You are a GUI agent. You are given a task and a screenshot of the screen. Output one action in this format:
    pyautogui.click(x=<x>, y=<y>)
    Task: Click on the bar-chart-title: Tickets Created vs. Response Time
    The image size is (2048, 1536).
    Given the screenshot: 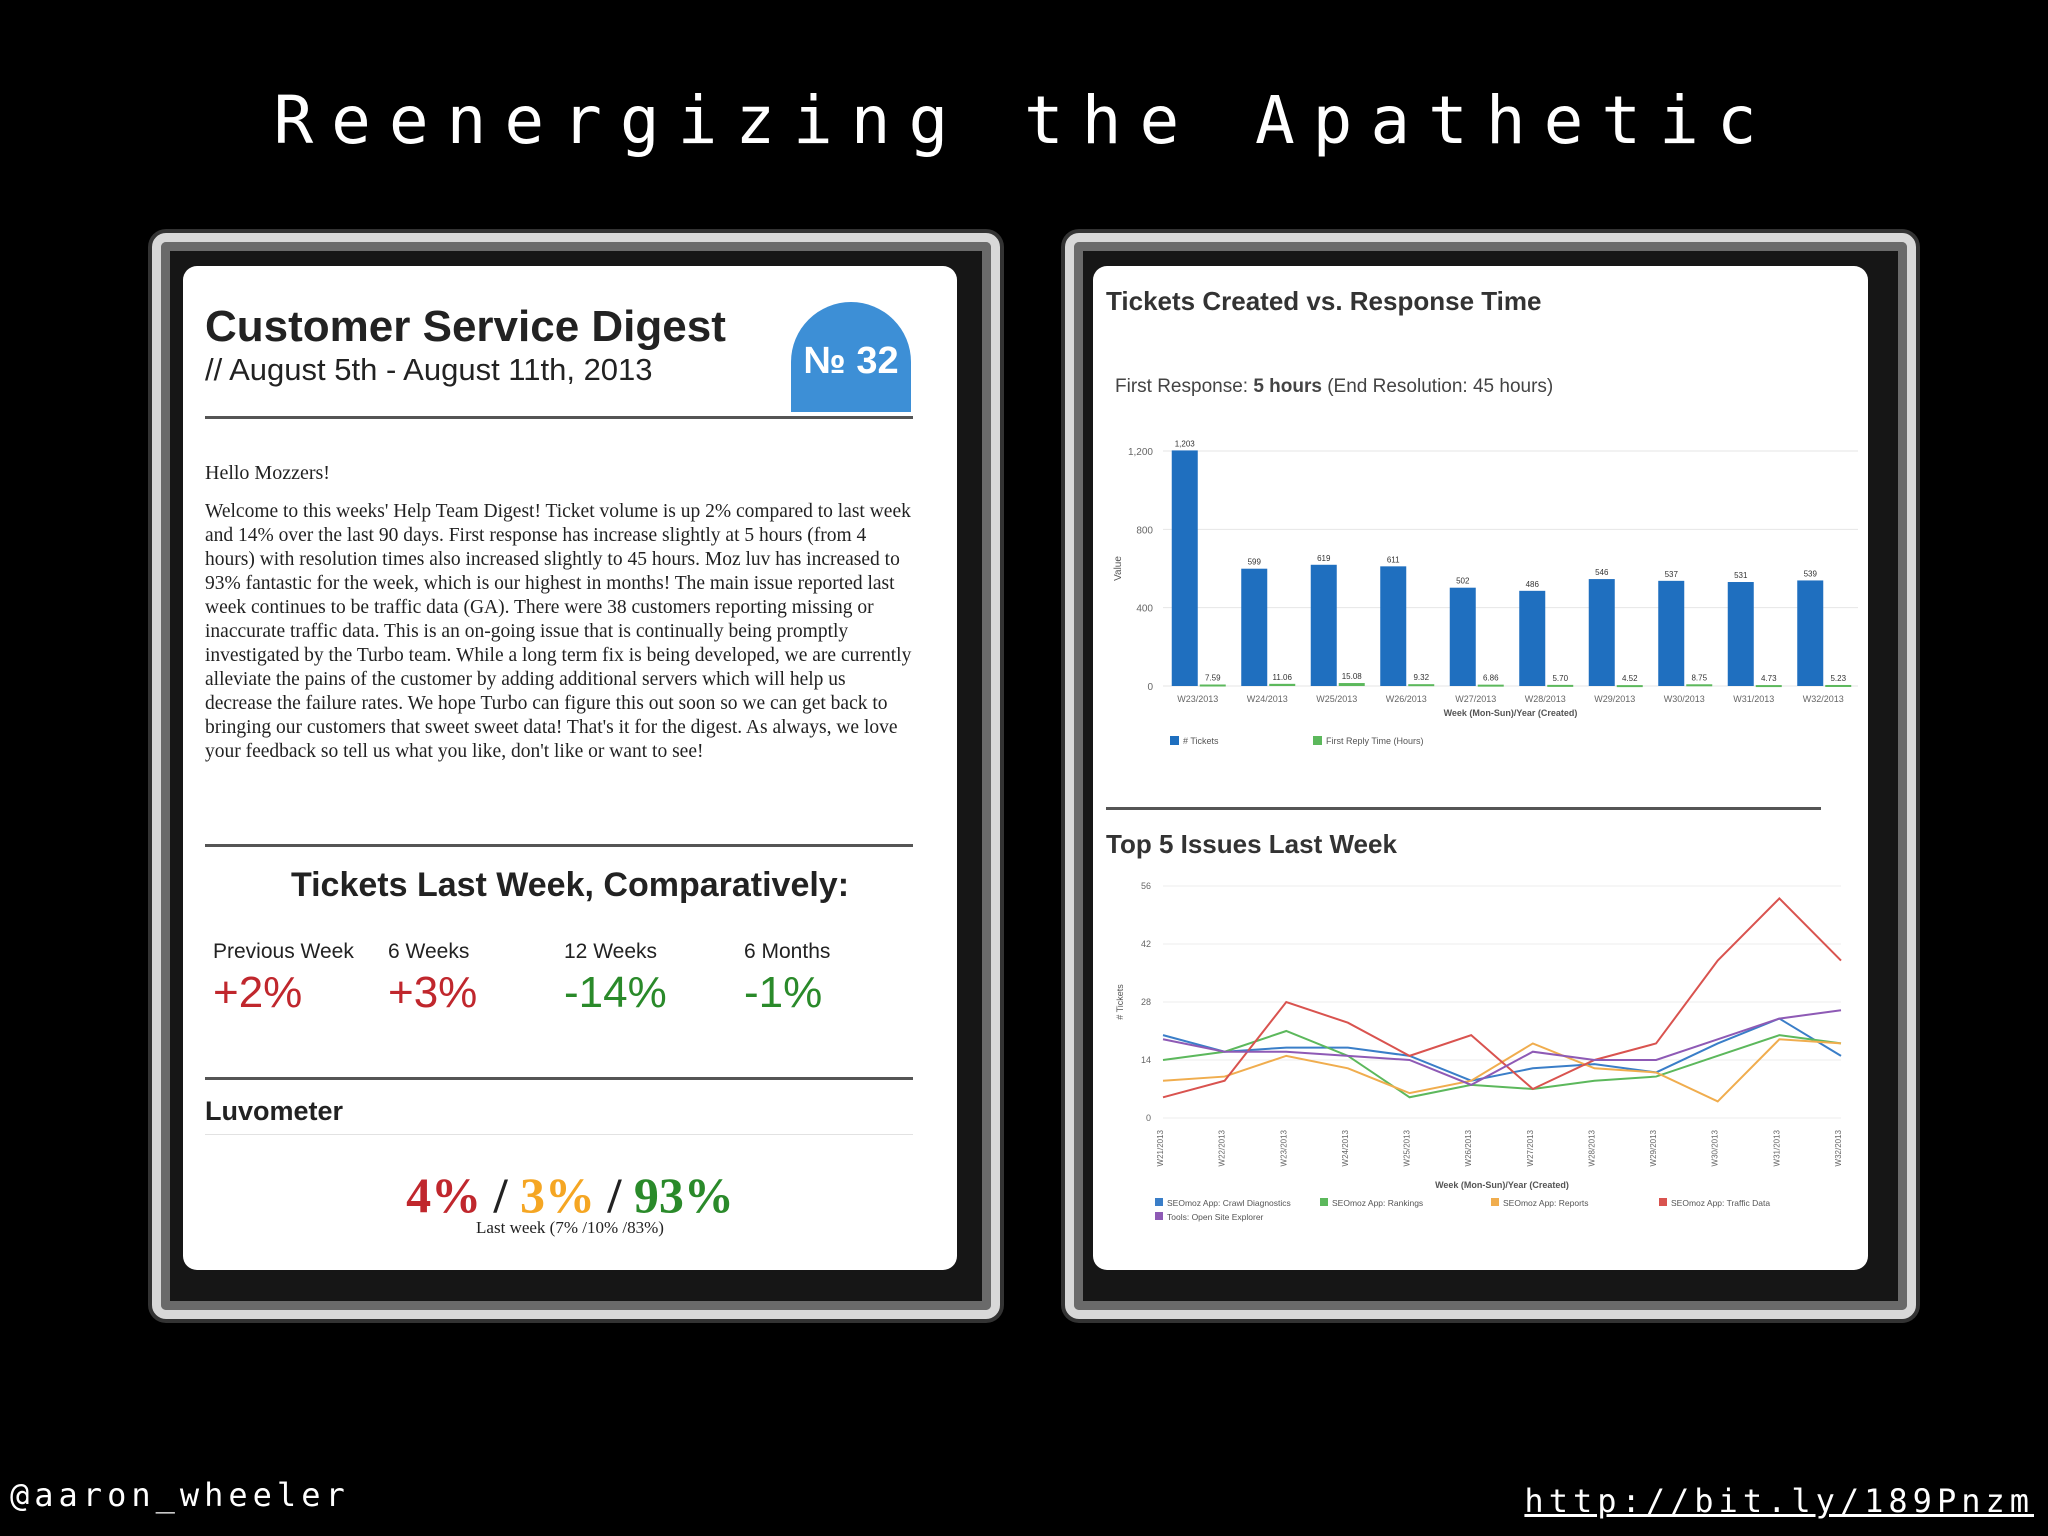 What is the action you would take?
    pyautogui.click(x=1324, y=301)
    